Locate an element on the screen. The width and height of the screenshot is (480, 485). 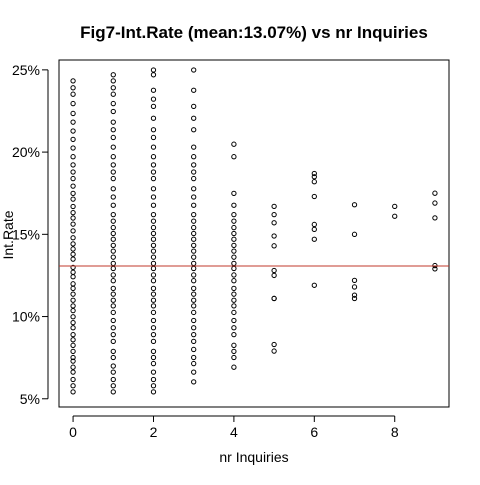
y-tick-label: 10% is located at coordinates (26, 317).